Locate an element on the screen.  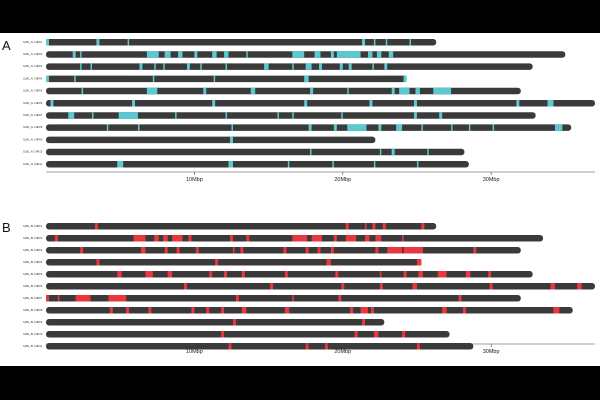
panel-a-tick-label: 10Mbp is located at coordinates (194, 180).